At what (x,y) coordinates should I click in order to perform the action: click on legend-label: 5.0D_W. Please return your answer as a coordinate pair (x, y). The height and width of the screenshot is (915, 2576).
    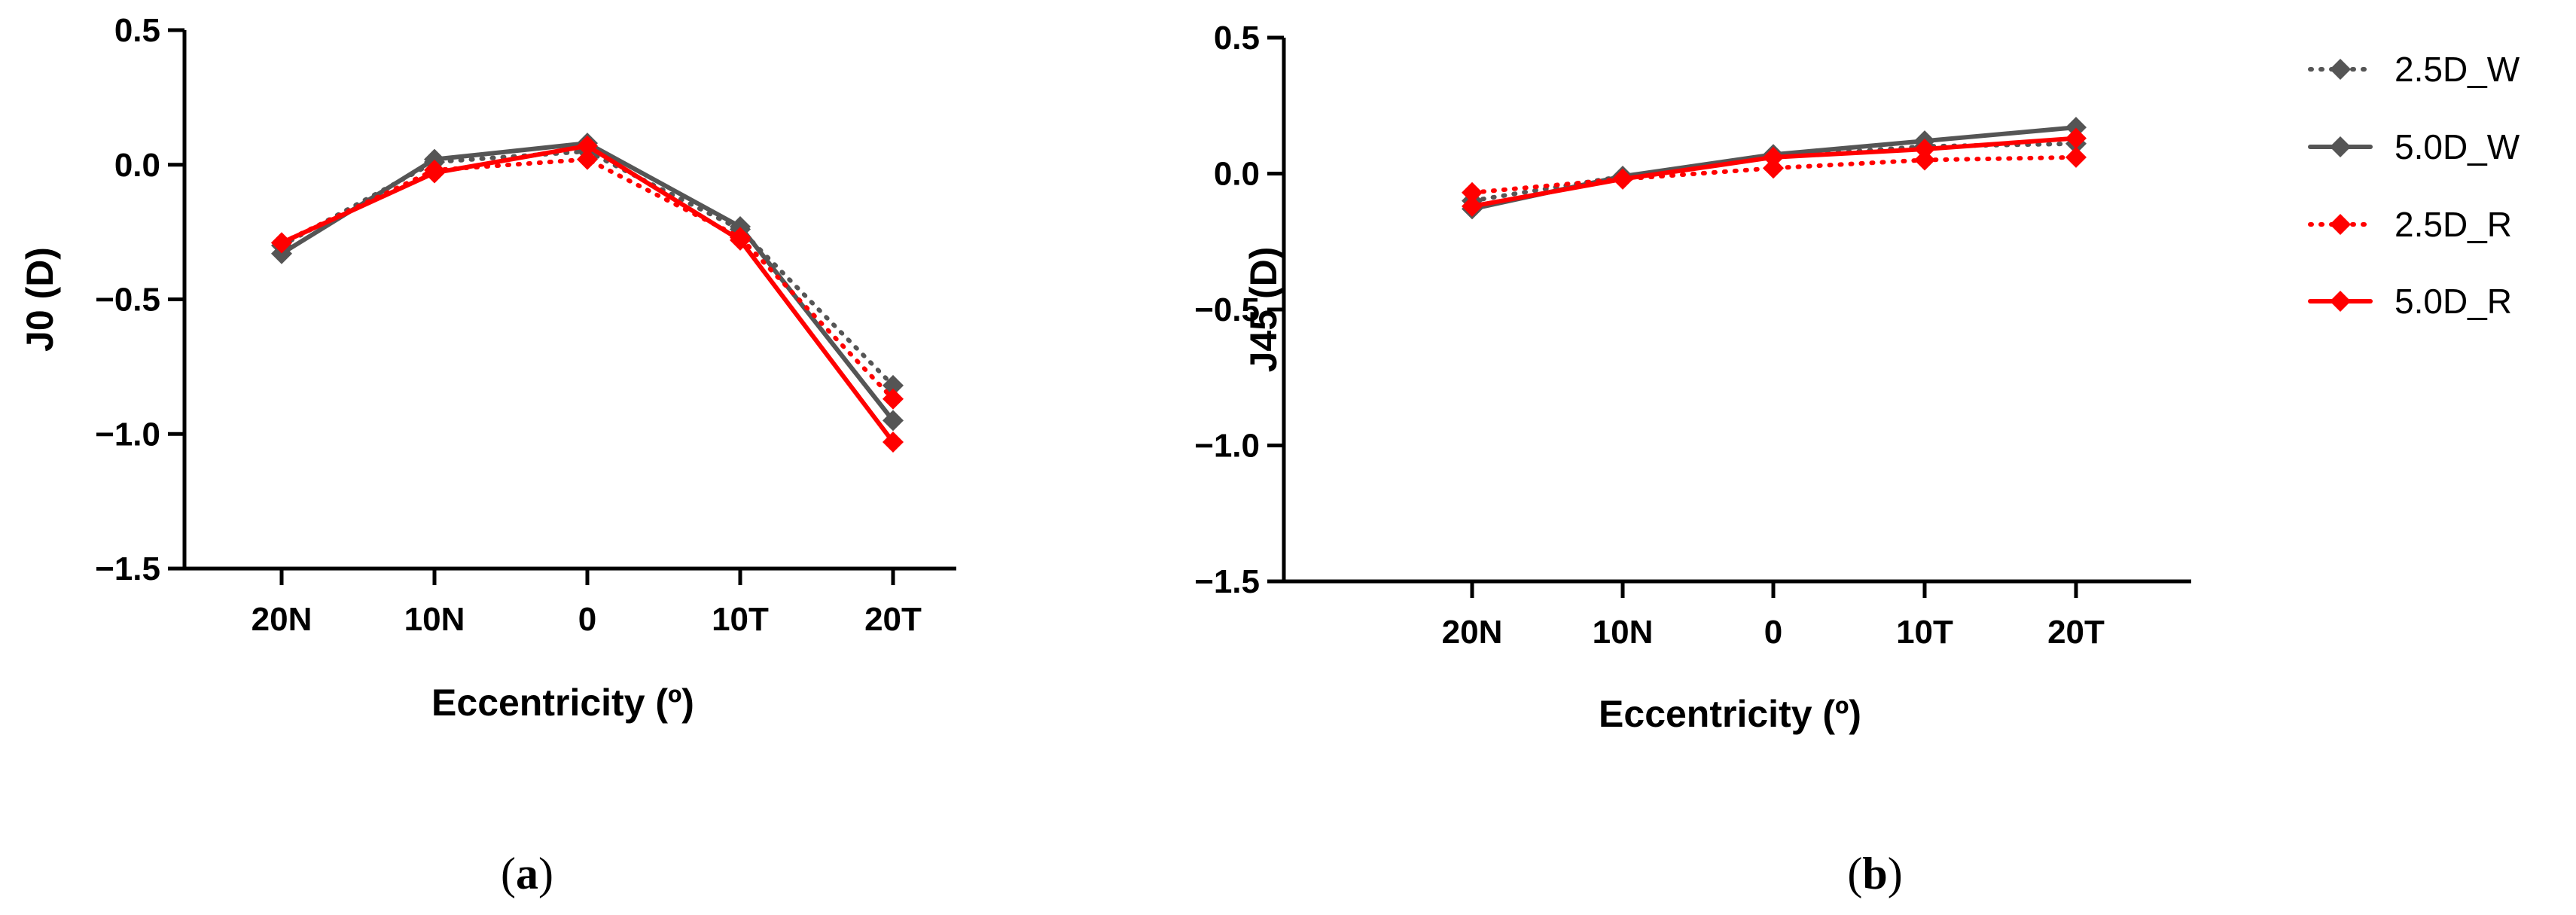
    Looking at the image, I should click on (2457, 146).